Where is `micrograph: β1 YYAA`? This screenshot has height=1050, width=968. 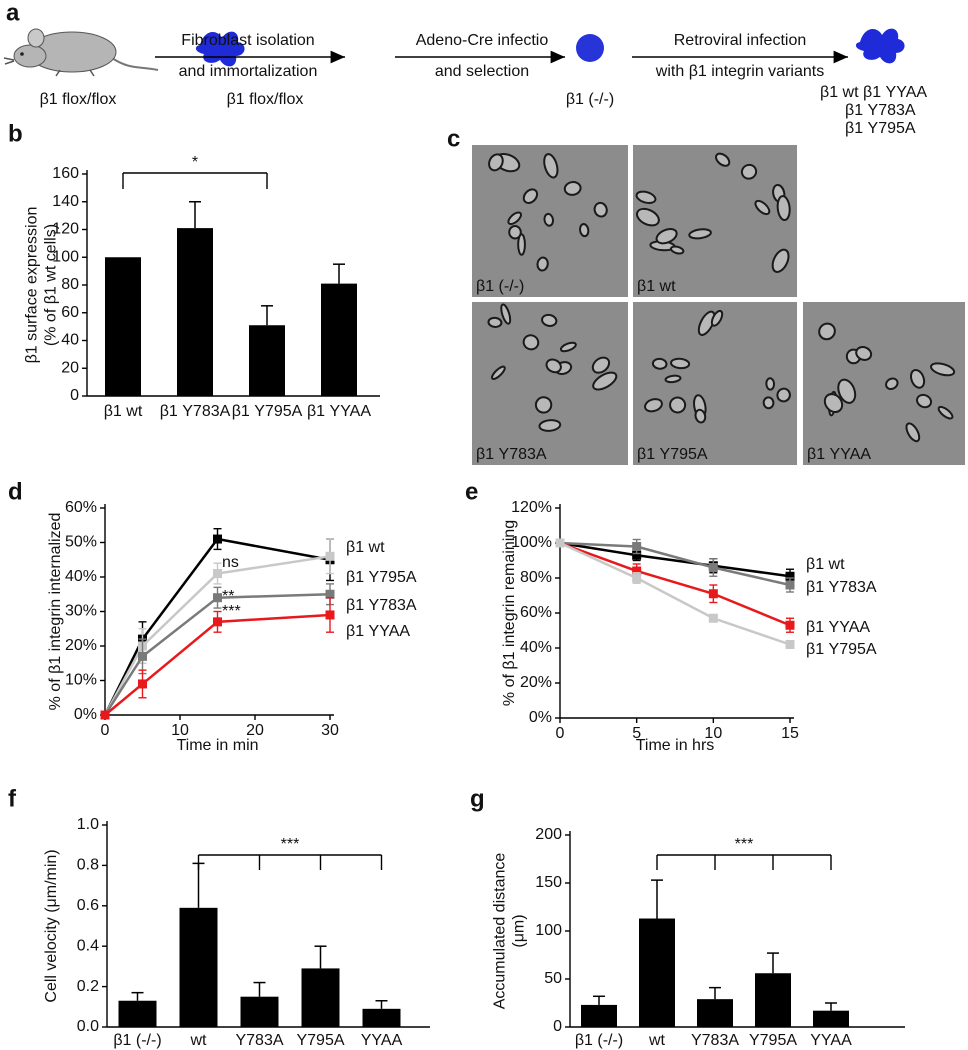
micrograph: β1 YYAA is located at coordinates (884, 383).